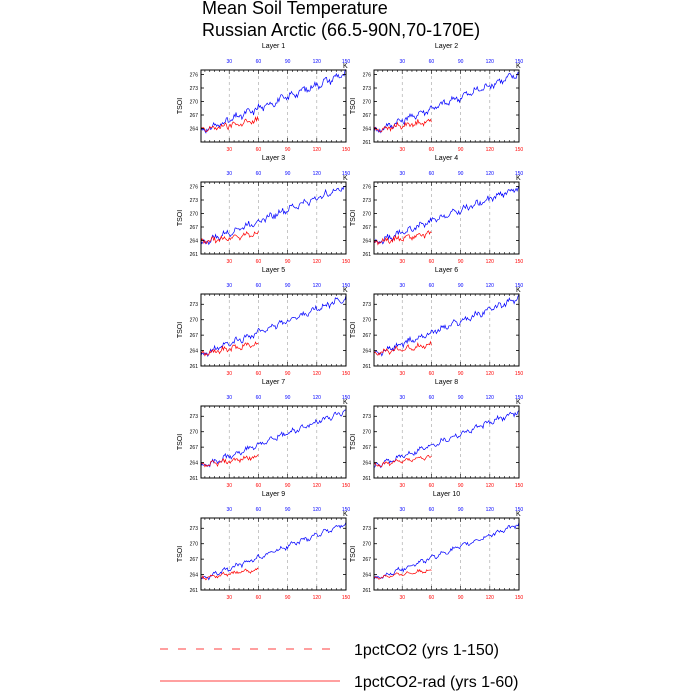 The width and height of the screenshot is (700, 700). I want to click on figure-title: Mean Soil Temperature, so click(295, 9).